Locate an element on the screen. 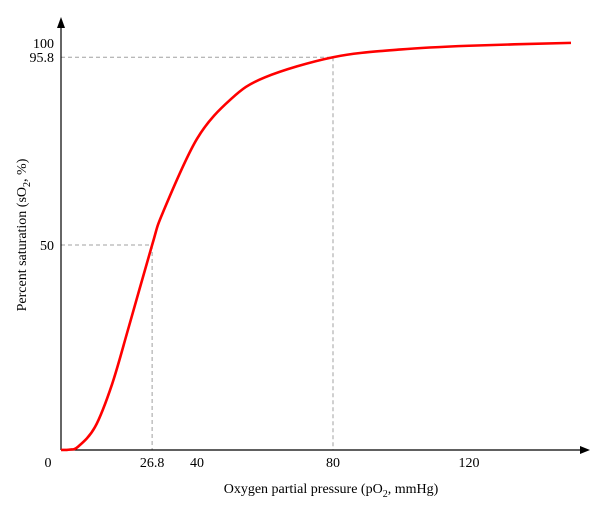  y-tick-label: 50 is located at coordinates (47, 246).